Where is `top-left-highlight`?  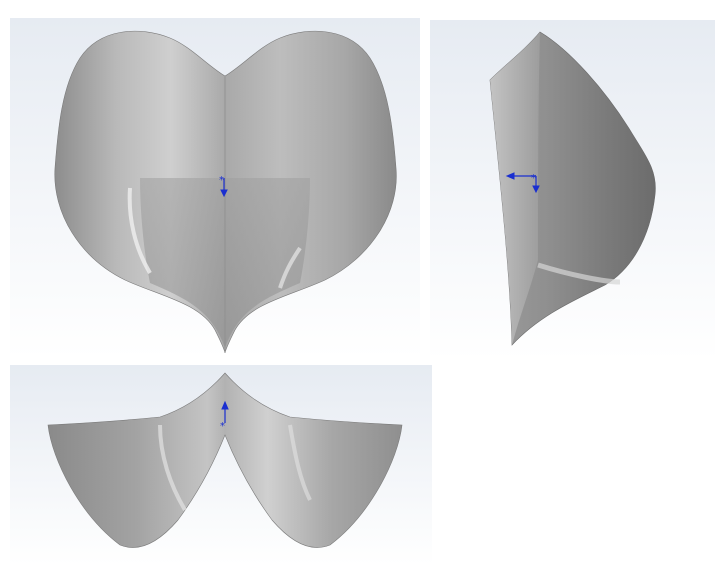 top-left-highlight is located at coordinates (172, 468).